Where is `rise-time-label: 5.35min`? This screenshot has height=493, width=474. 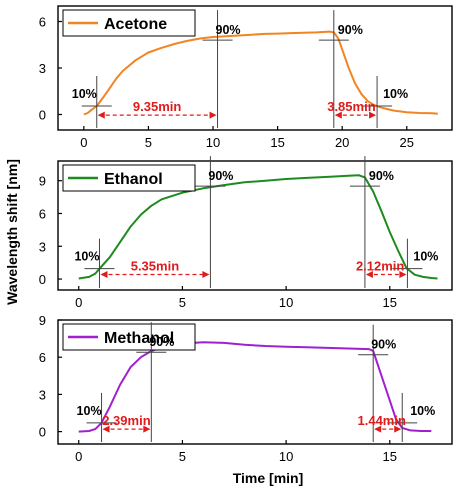
rise-time-label: 5.35min is located at coordinates (155, 266).